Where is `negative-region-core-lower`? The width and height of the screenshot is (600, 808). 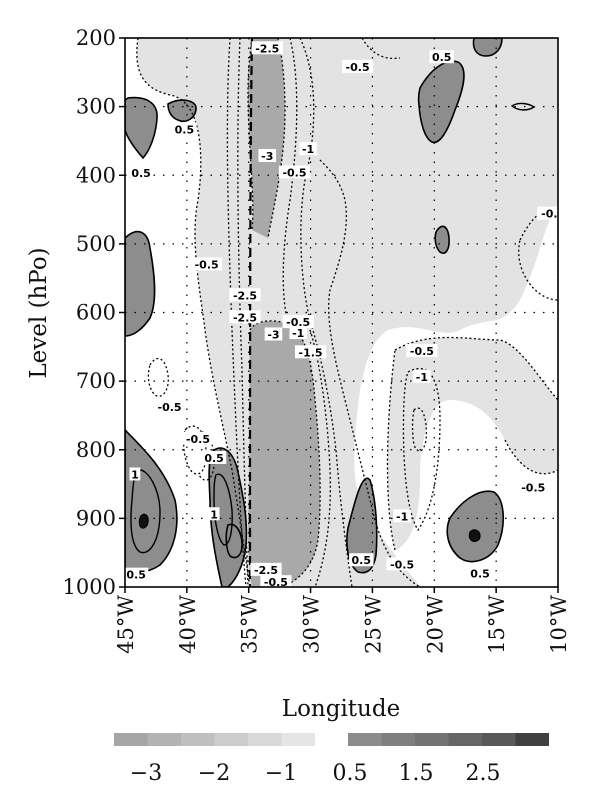 negative-region-core-lower is located at coordinates (284, 453).